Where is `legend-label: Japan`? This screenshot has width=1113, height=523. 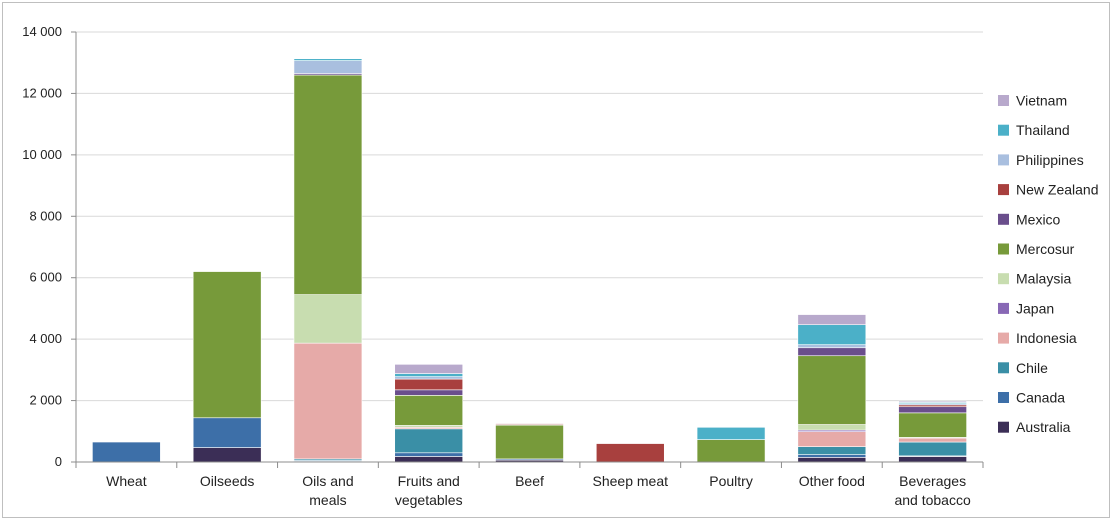
legend-label: Japan is located at coordinates (1035, 308).